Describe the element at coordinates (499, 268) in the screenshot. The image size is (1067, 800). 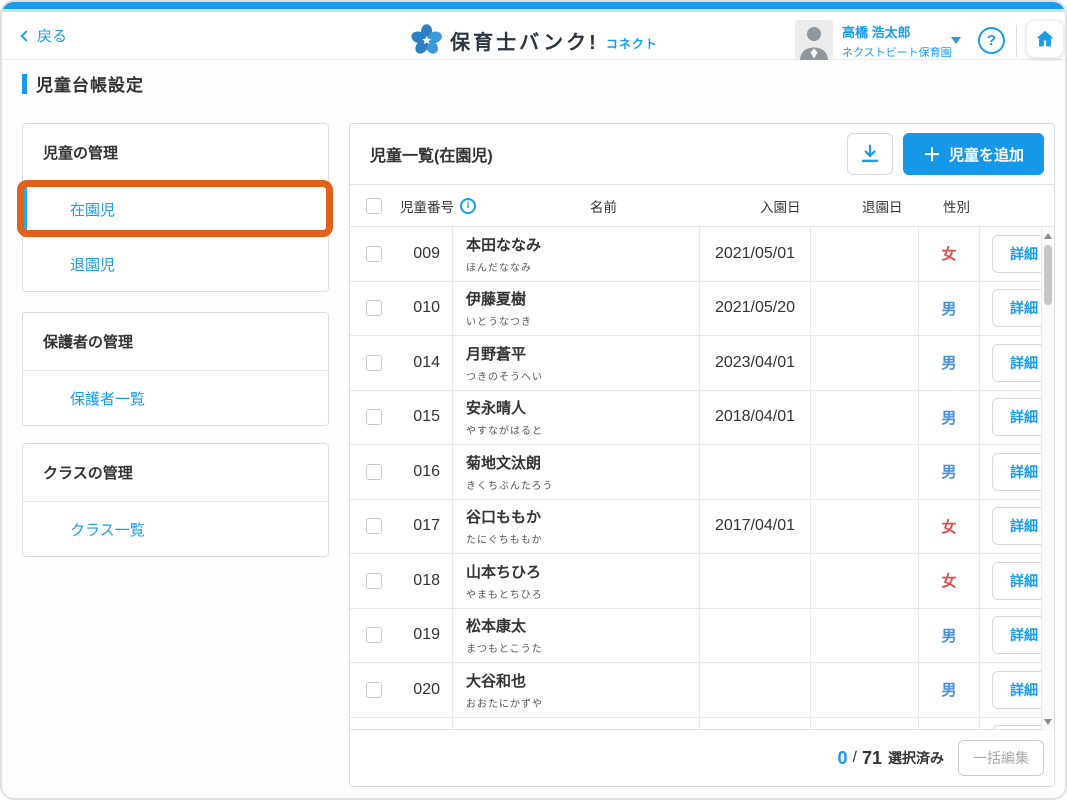
I see `child-kana: ほんだななみ` at that location.